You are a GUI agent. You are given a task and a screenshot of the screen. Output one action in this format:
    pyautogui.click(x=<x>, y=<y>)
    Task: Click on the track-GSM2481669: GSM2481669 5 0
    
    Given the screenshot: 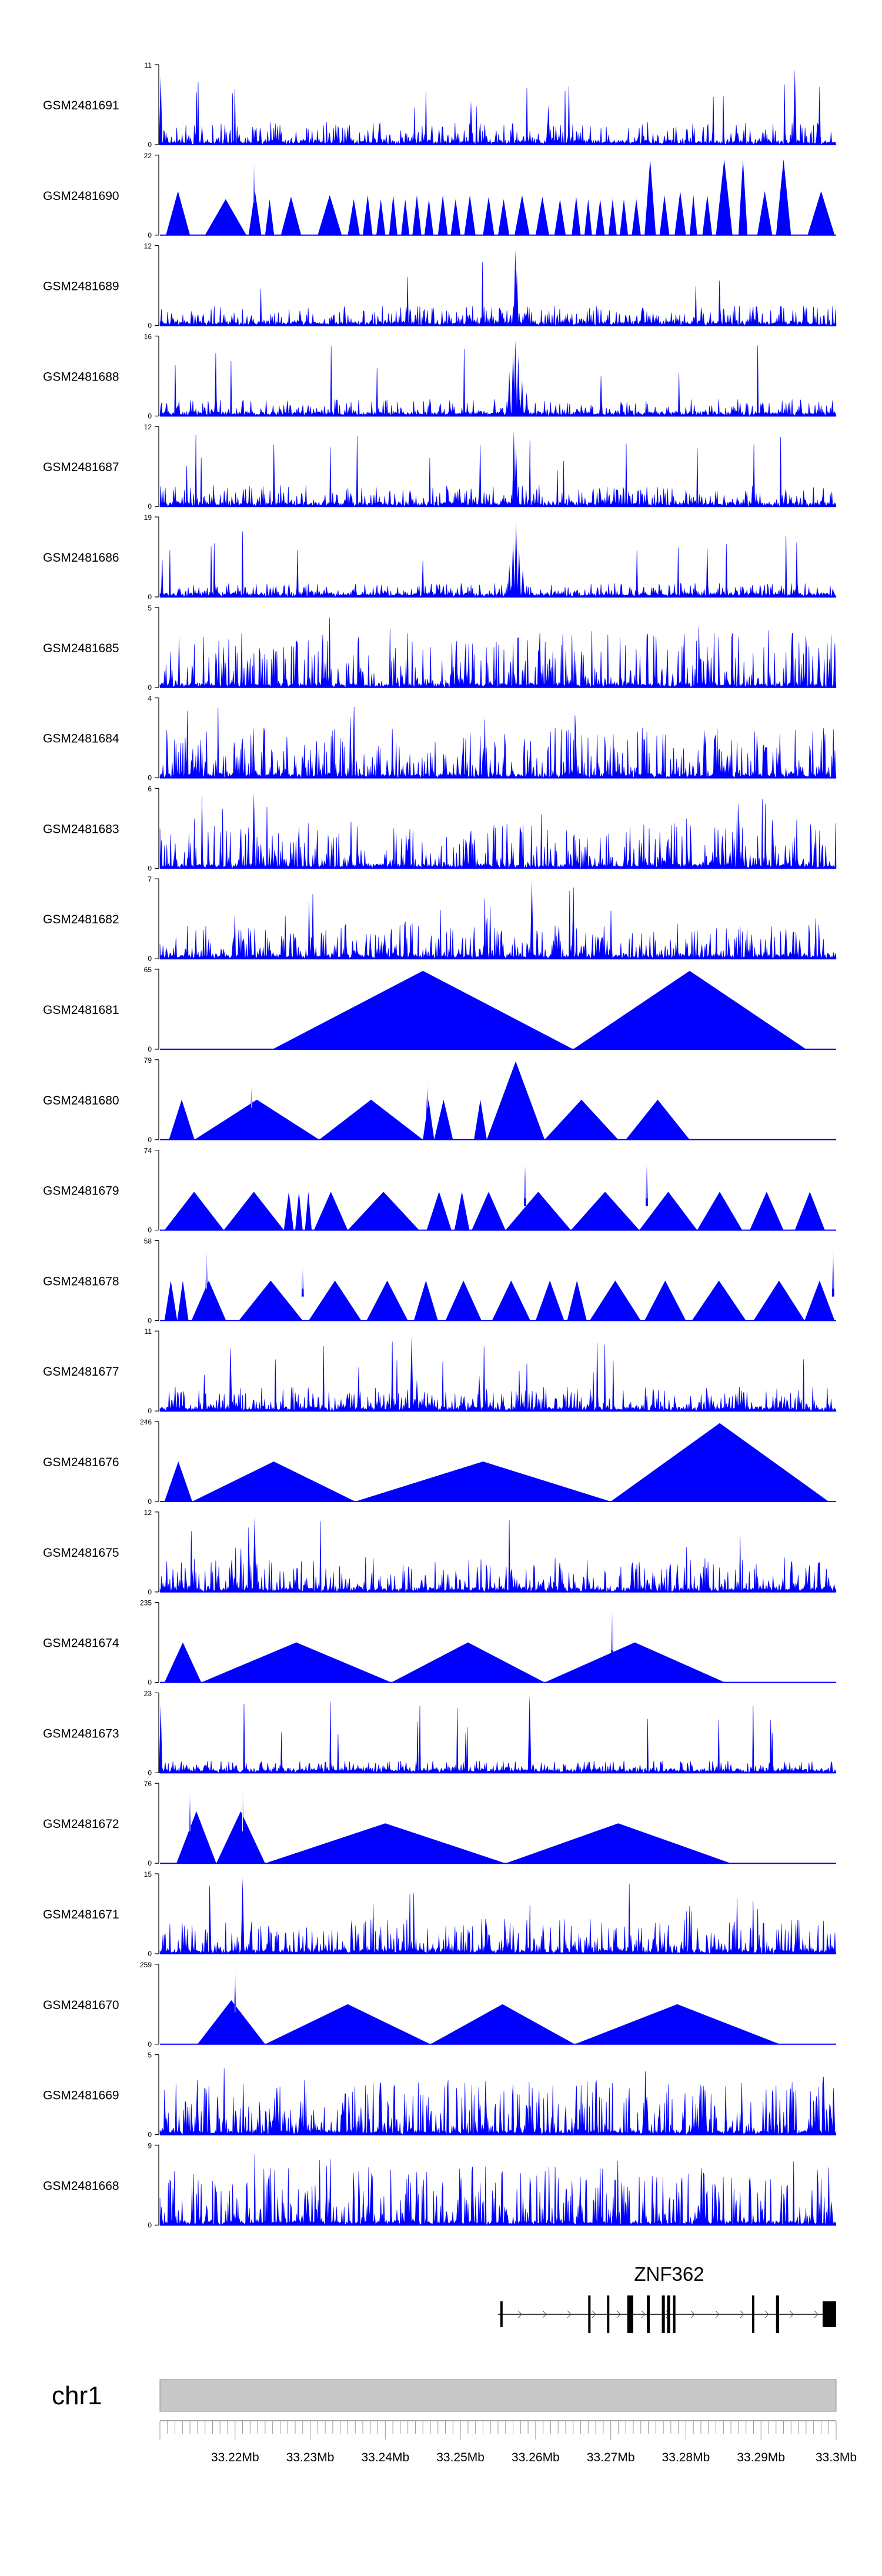 What is the action you would take?
    pyautogui.click(x=440, y=2095)
    